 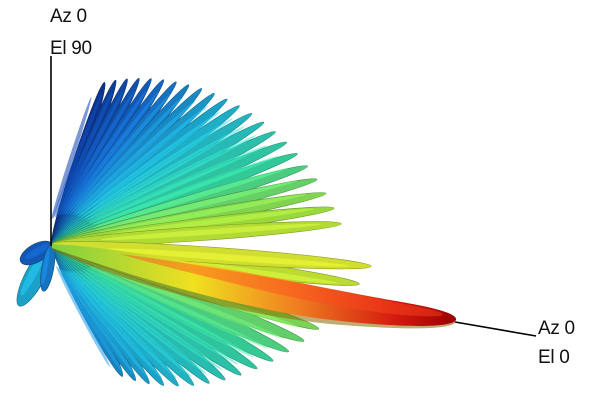 What do you see at coordinates (68, 16) in the screenshot?
I see `top-azimuth-label: Az 0` at bounding box center [68, 16].